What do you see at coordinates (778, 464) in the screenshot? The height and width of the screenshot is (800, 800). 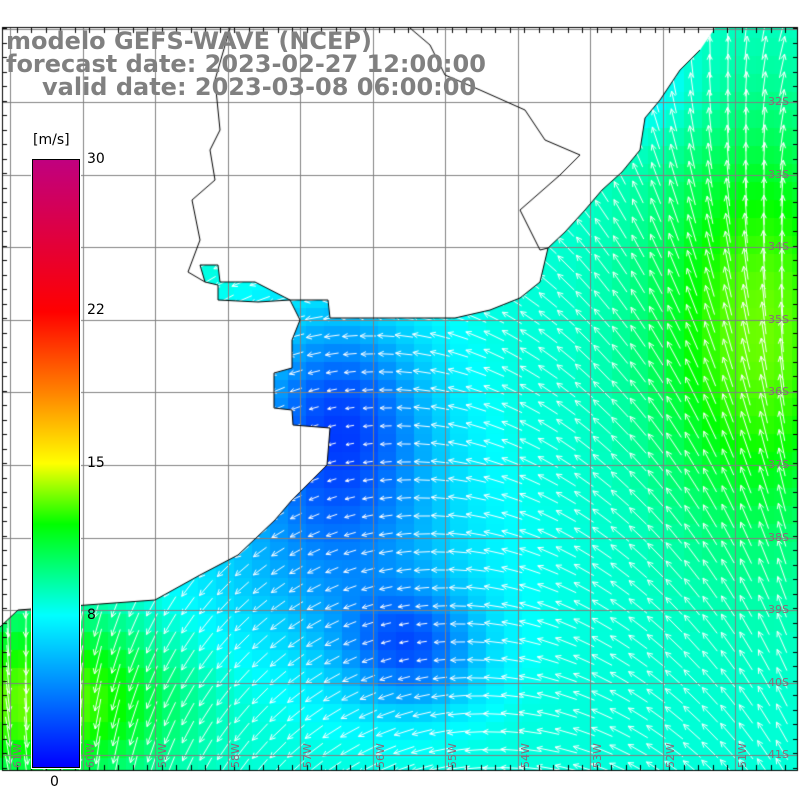 I see `latitude-label: 37S` at bounding box center [778, 464].